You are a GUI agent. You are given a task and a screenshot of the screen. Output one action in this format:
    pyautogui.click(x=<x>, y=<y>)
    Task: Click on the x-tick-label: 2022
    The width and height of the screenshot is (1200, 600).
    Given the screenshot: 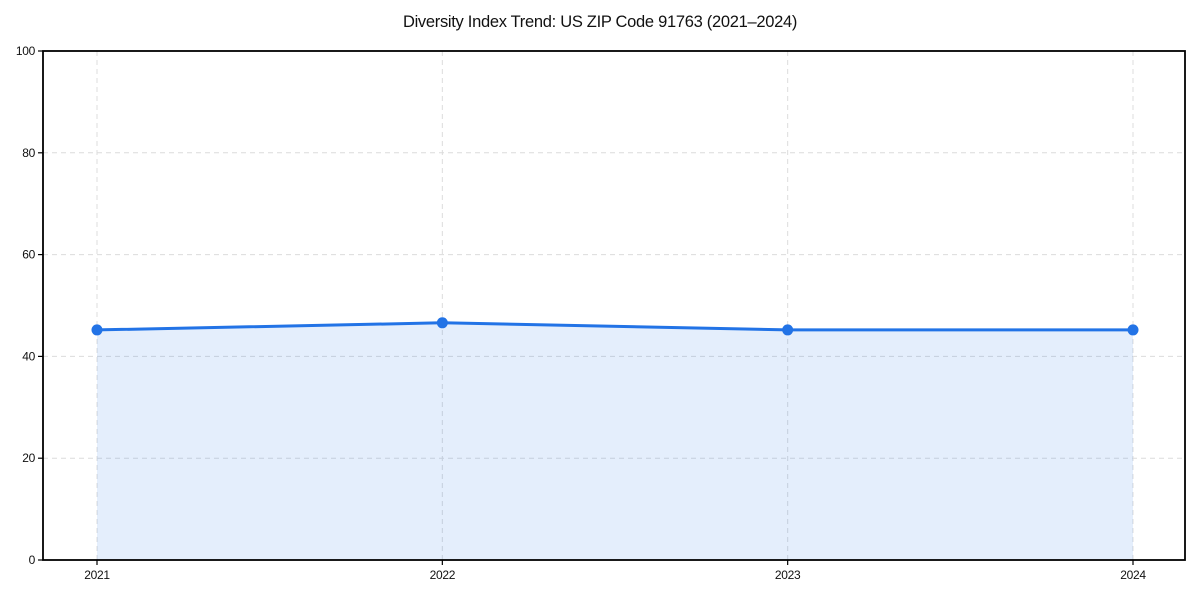 What is the action you would take?
    pyautogui.click(x=443, y=575)
    